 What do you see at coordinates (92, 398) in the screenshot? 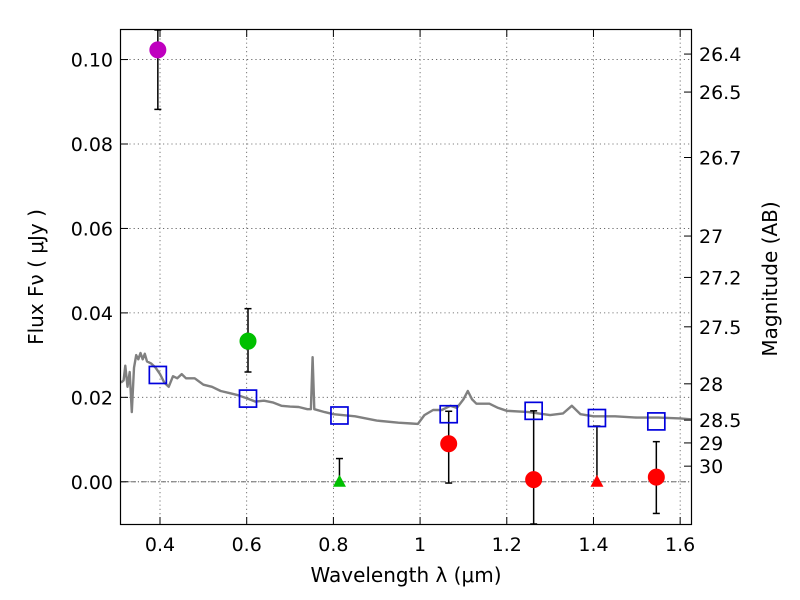
I see `y-tick-label: 0.02` at bounding box center [92, 398].